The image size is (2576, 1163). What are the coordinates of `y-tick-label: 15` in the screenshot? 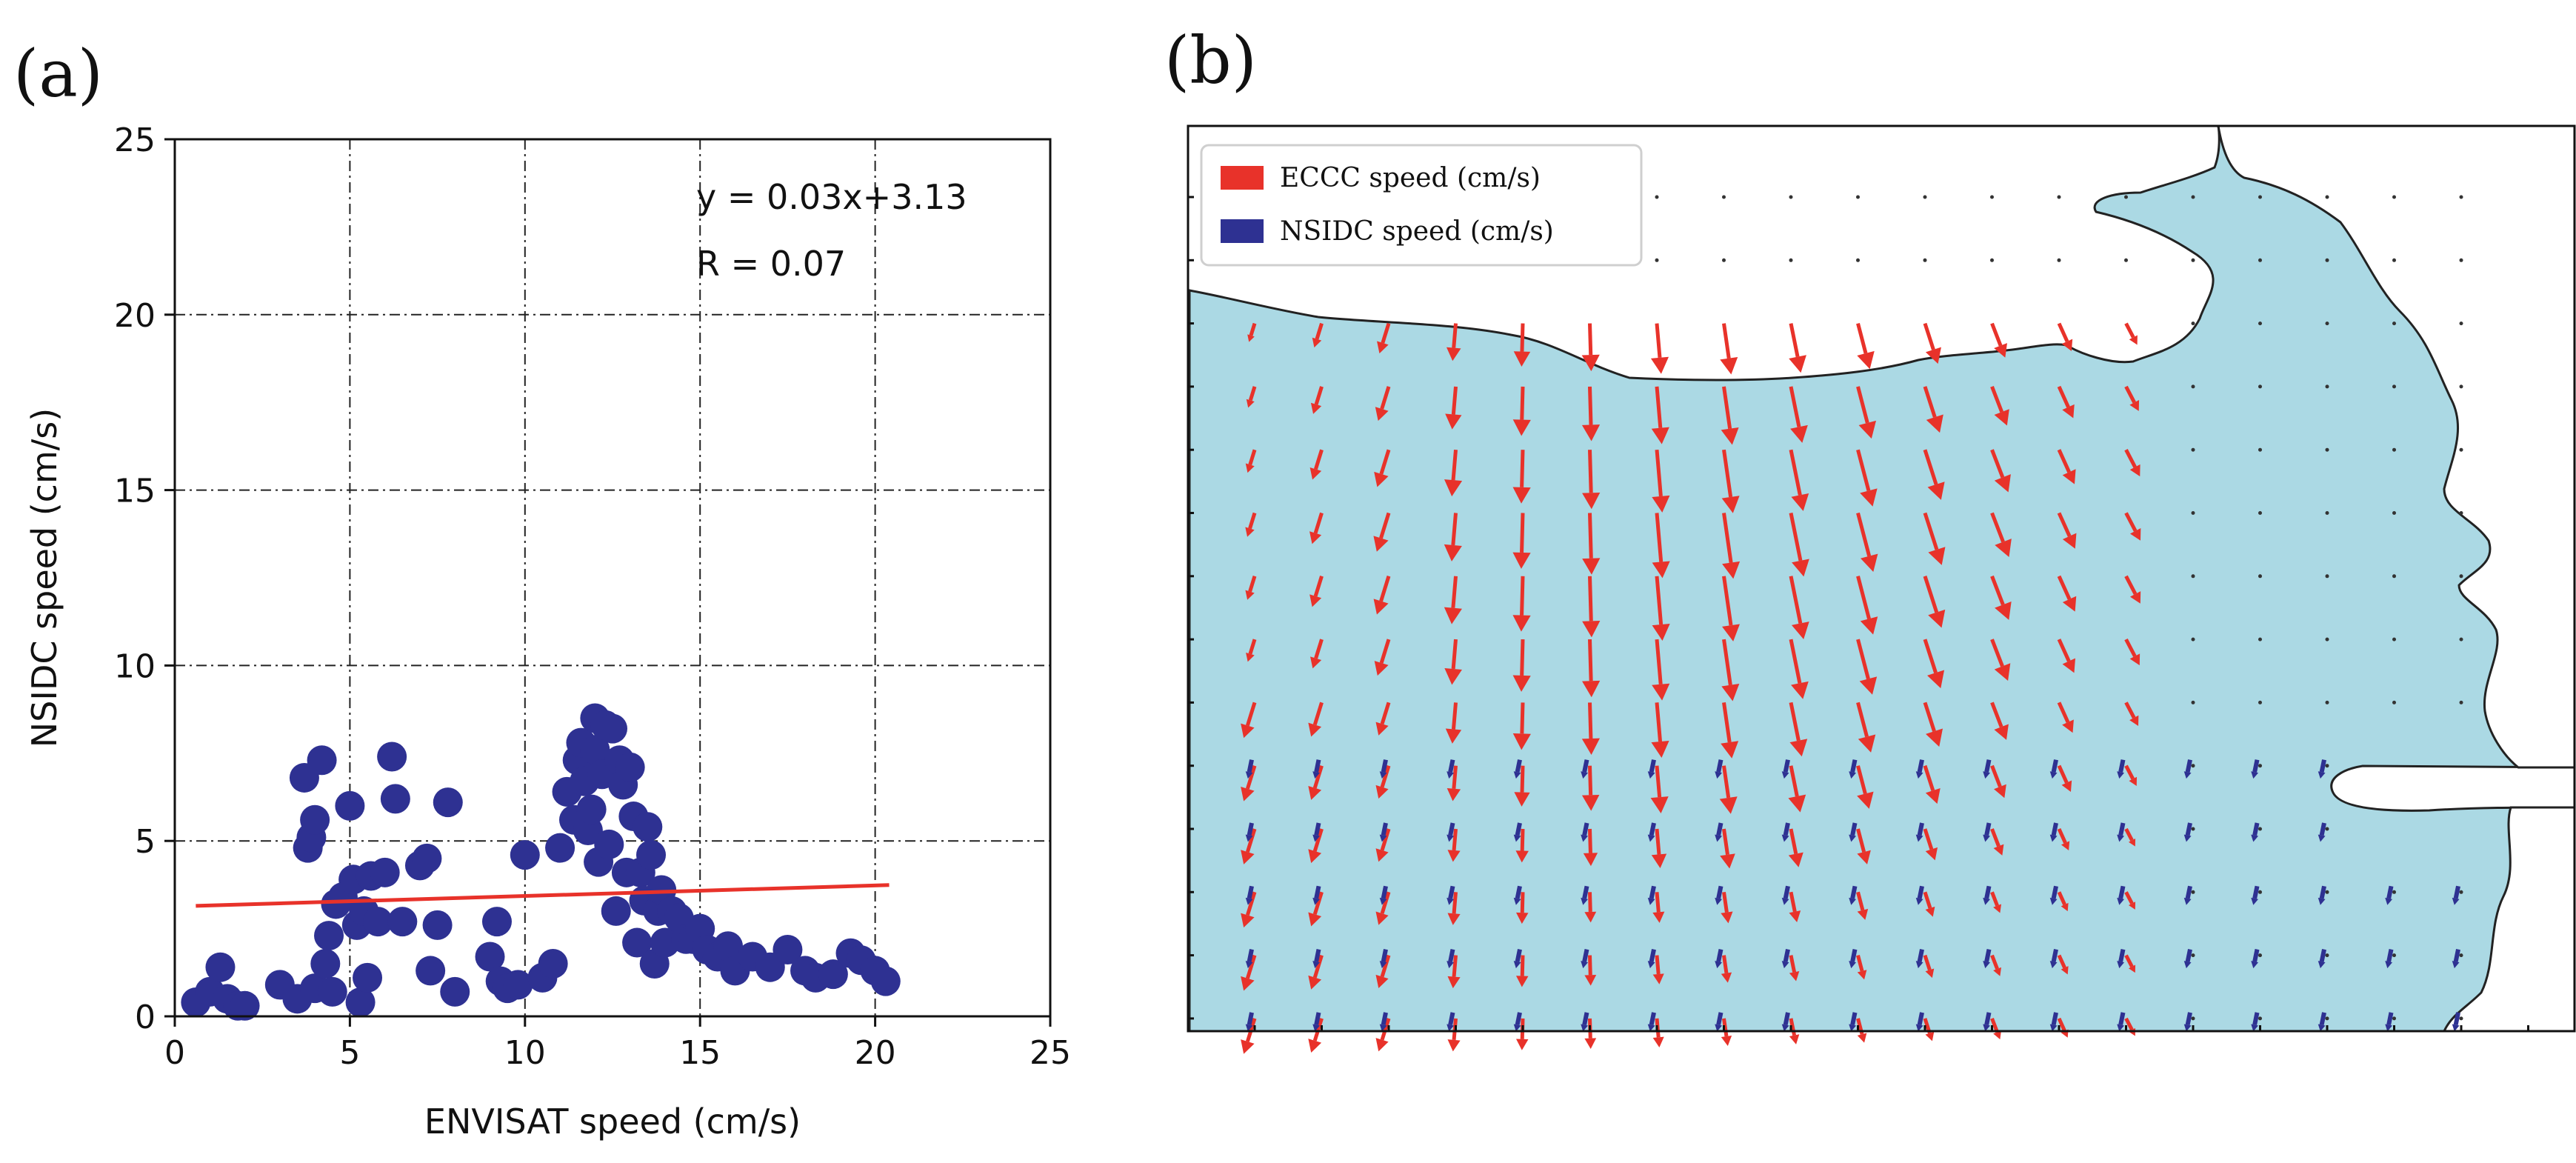 It's located at (135, 491).